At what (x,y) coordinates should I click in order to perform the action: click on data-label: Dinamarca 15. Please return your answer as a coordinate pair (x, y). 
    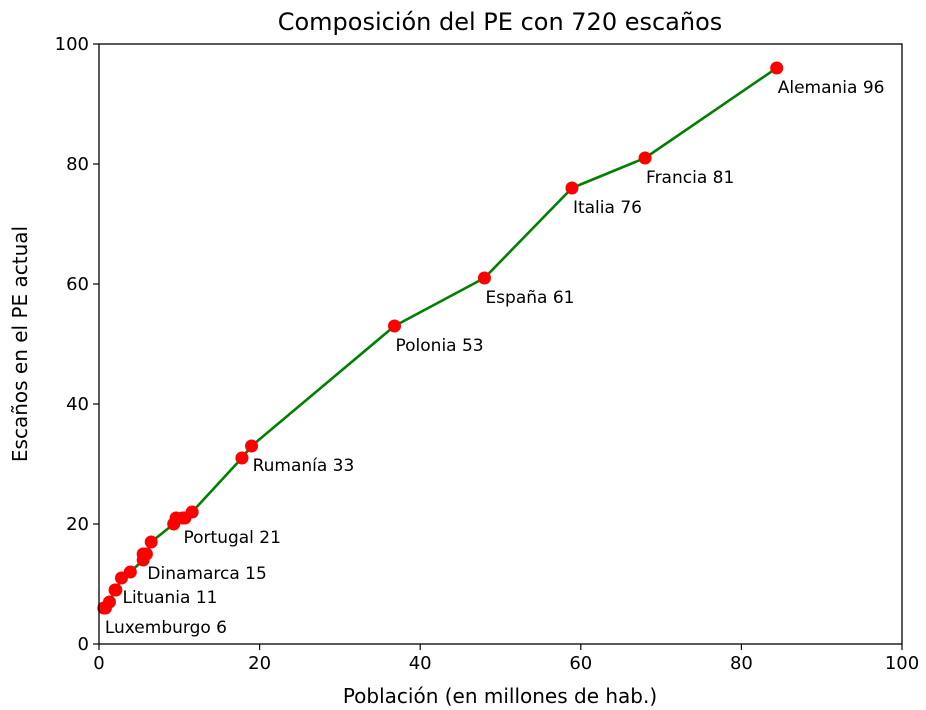
    Looking at the image, I should click on (206, 574).